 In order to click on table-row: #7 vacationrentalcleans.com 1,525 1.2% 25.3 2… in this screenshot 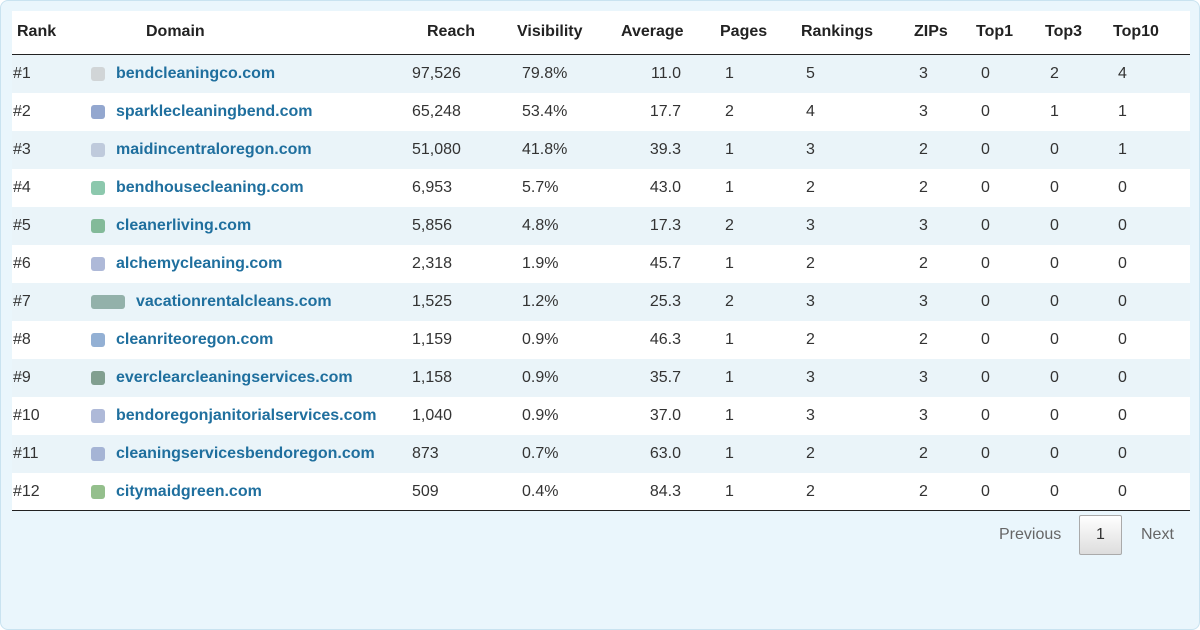, I will do `click(601, 302)`.